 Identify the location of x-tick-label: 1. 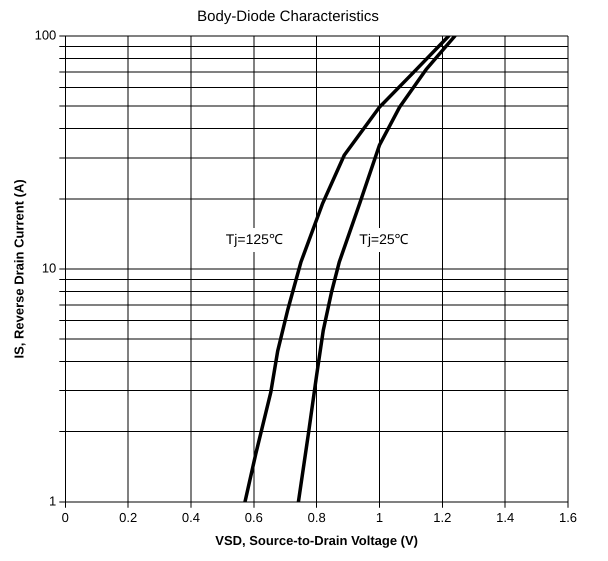
(380, 518).